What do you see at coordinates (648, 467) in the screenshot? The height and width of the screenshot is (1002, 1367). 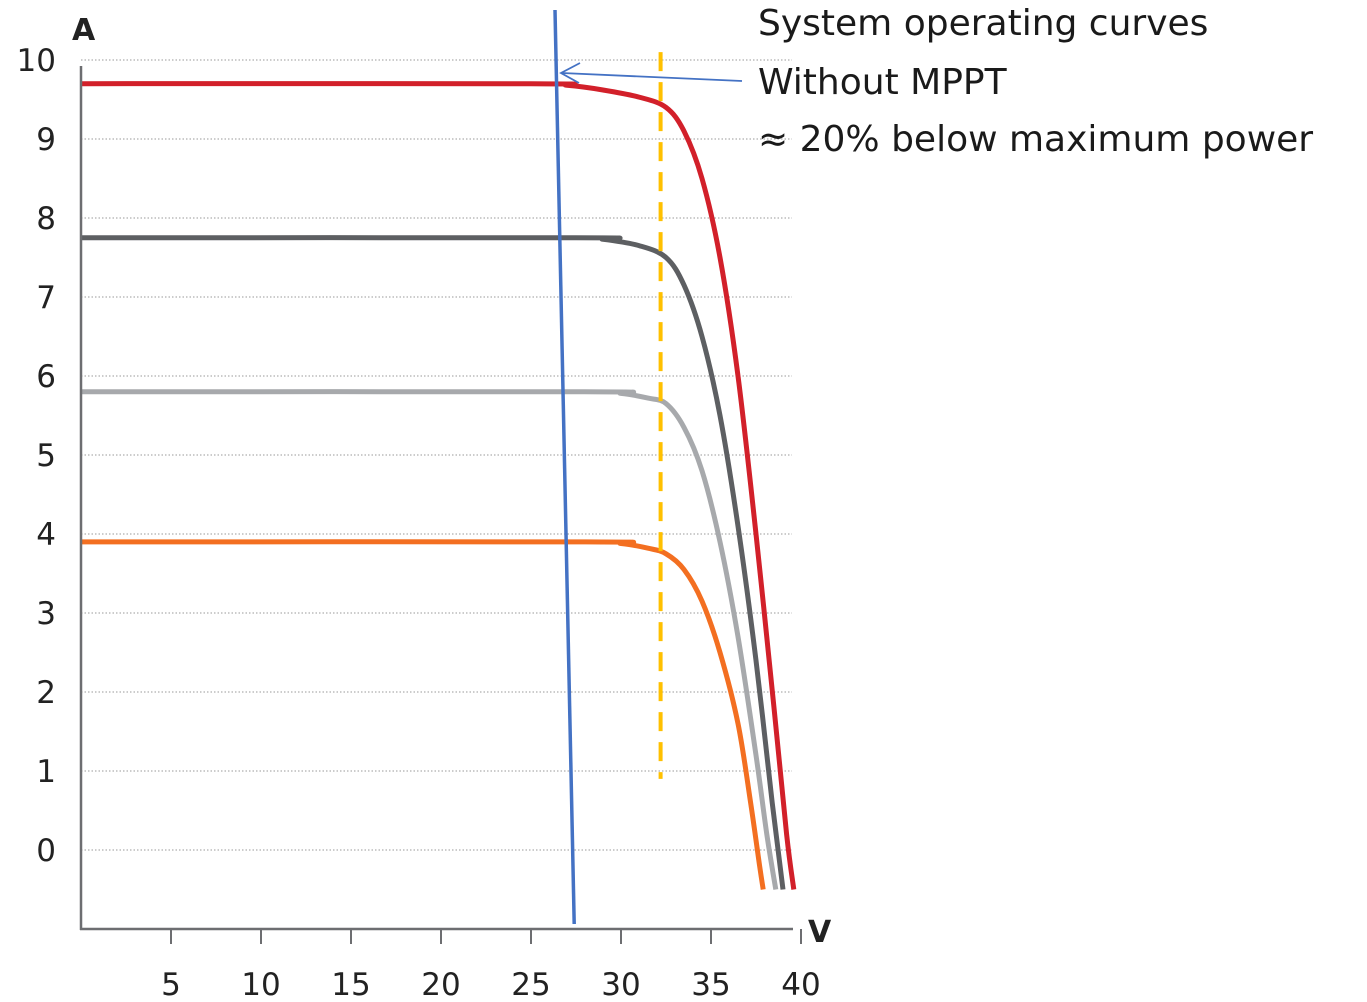 I see `reference-lines` at bounding box center [648, 467].